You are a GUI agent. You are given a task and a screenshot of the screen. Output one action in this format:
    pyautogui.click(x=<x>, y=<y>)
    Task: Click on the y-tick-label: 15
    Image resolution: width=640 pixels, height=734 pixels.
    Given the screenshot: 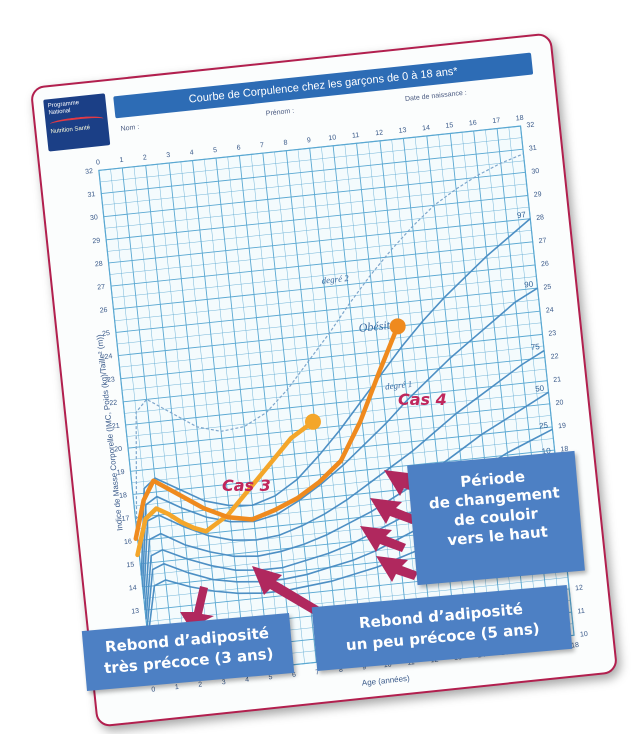 What is the action you would take?
    pyautogui.click(x=130, y=565)
    